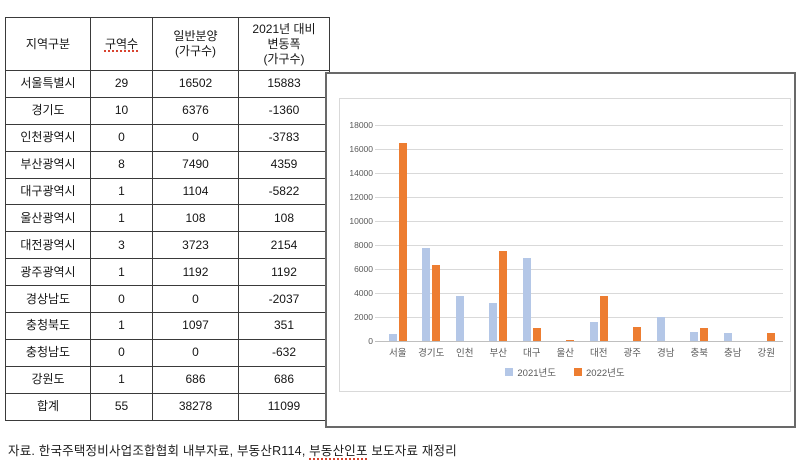 The width and height of the screenshot is (800, 463). What do you see at coordinates (704, 334) in the screenshot?
I see `bar-2022년도-충북` at bounding box center [704, 334].